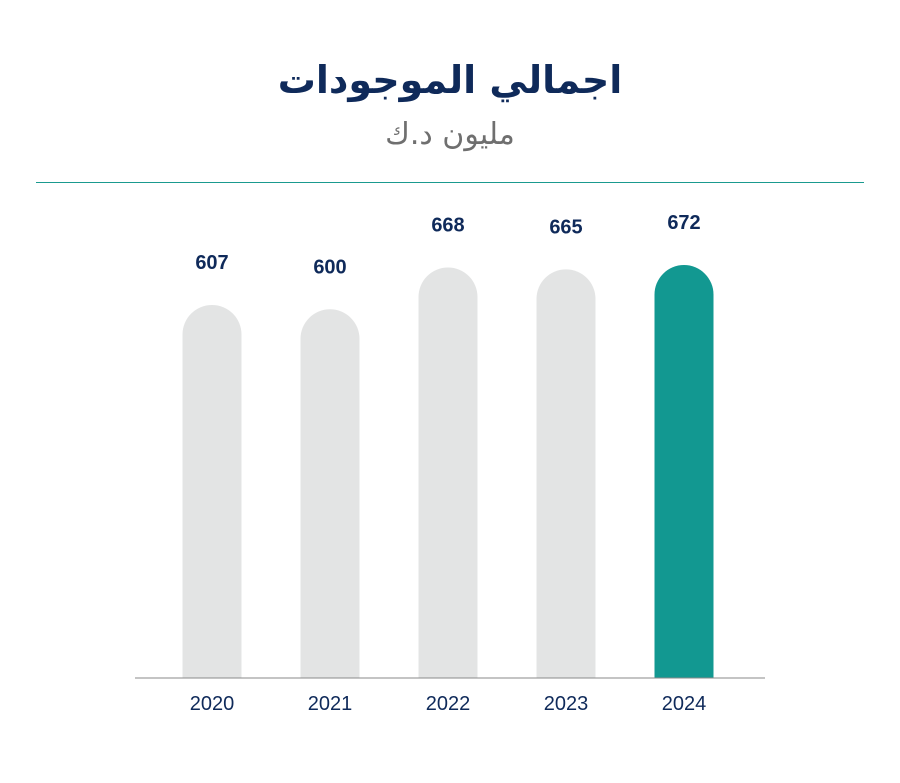 Image resolution: width=900 pixels, height=783 pixels. Describe the element at coordinates (684, 471) in the screenshot. I see `bar-2024` at that location.